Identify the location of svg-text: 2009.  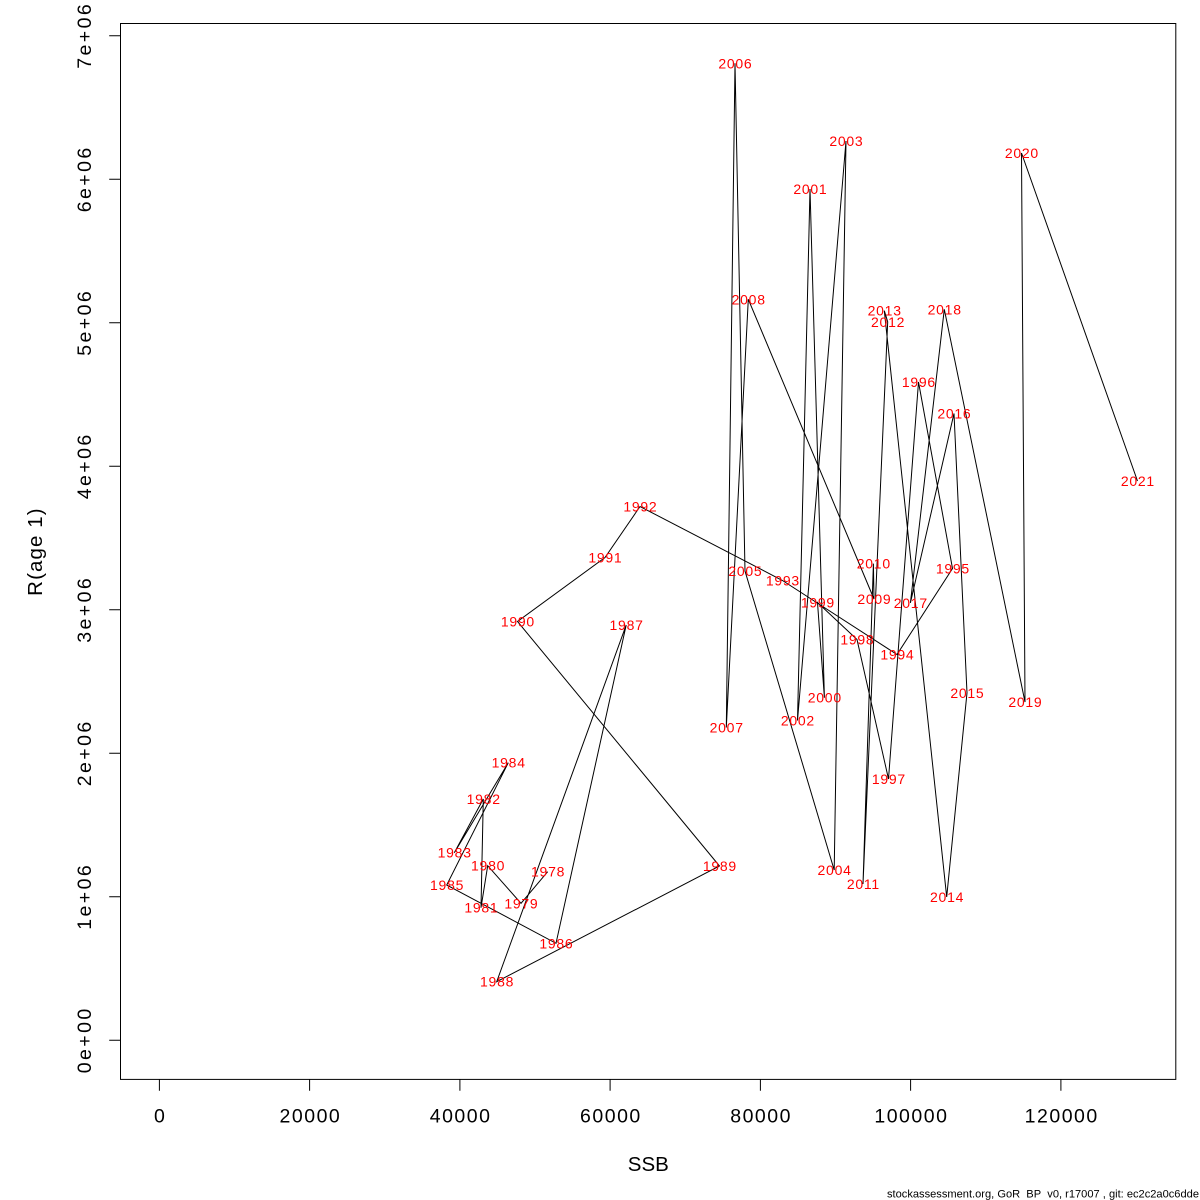
(874, 599).